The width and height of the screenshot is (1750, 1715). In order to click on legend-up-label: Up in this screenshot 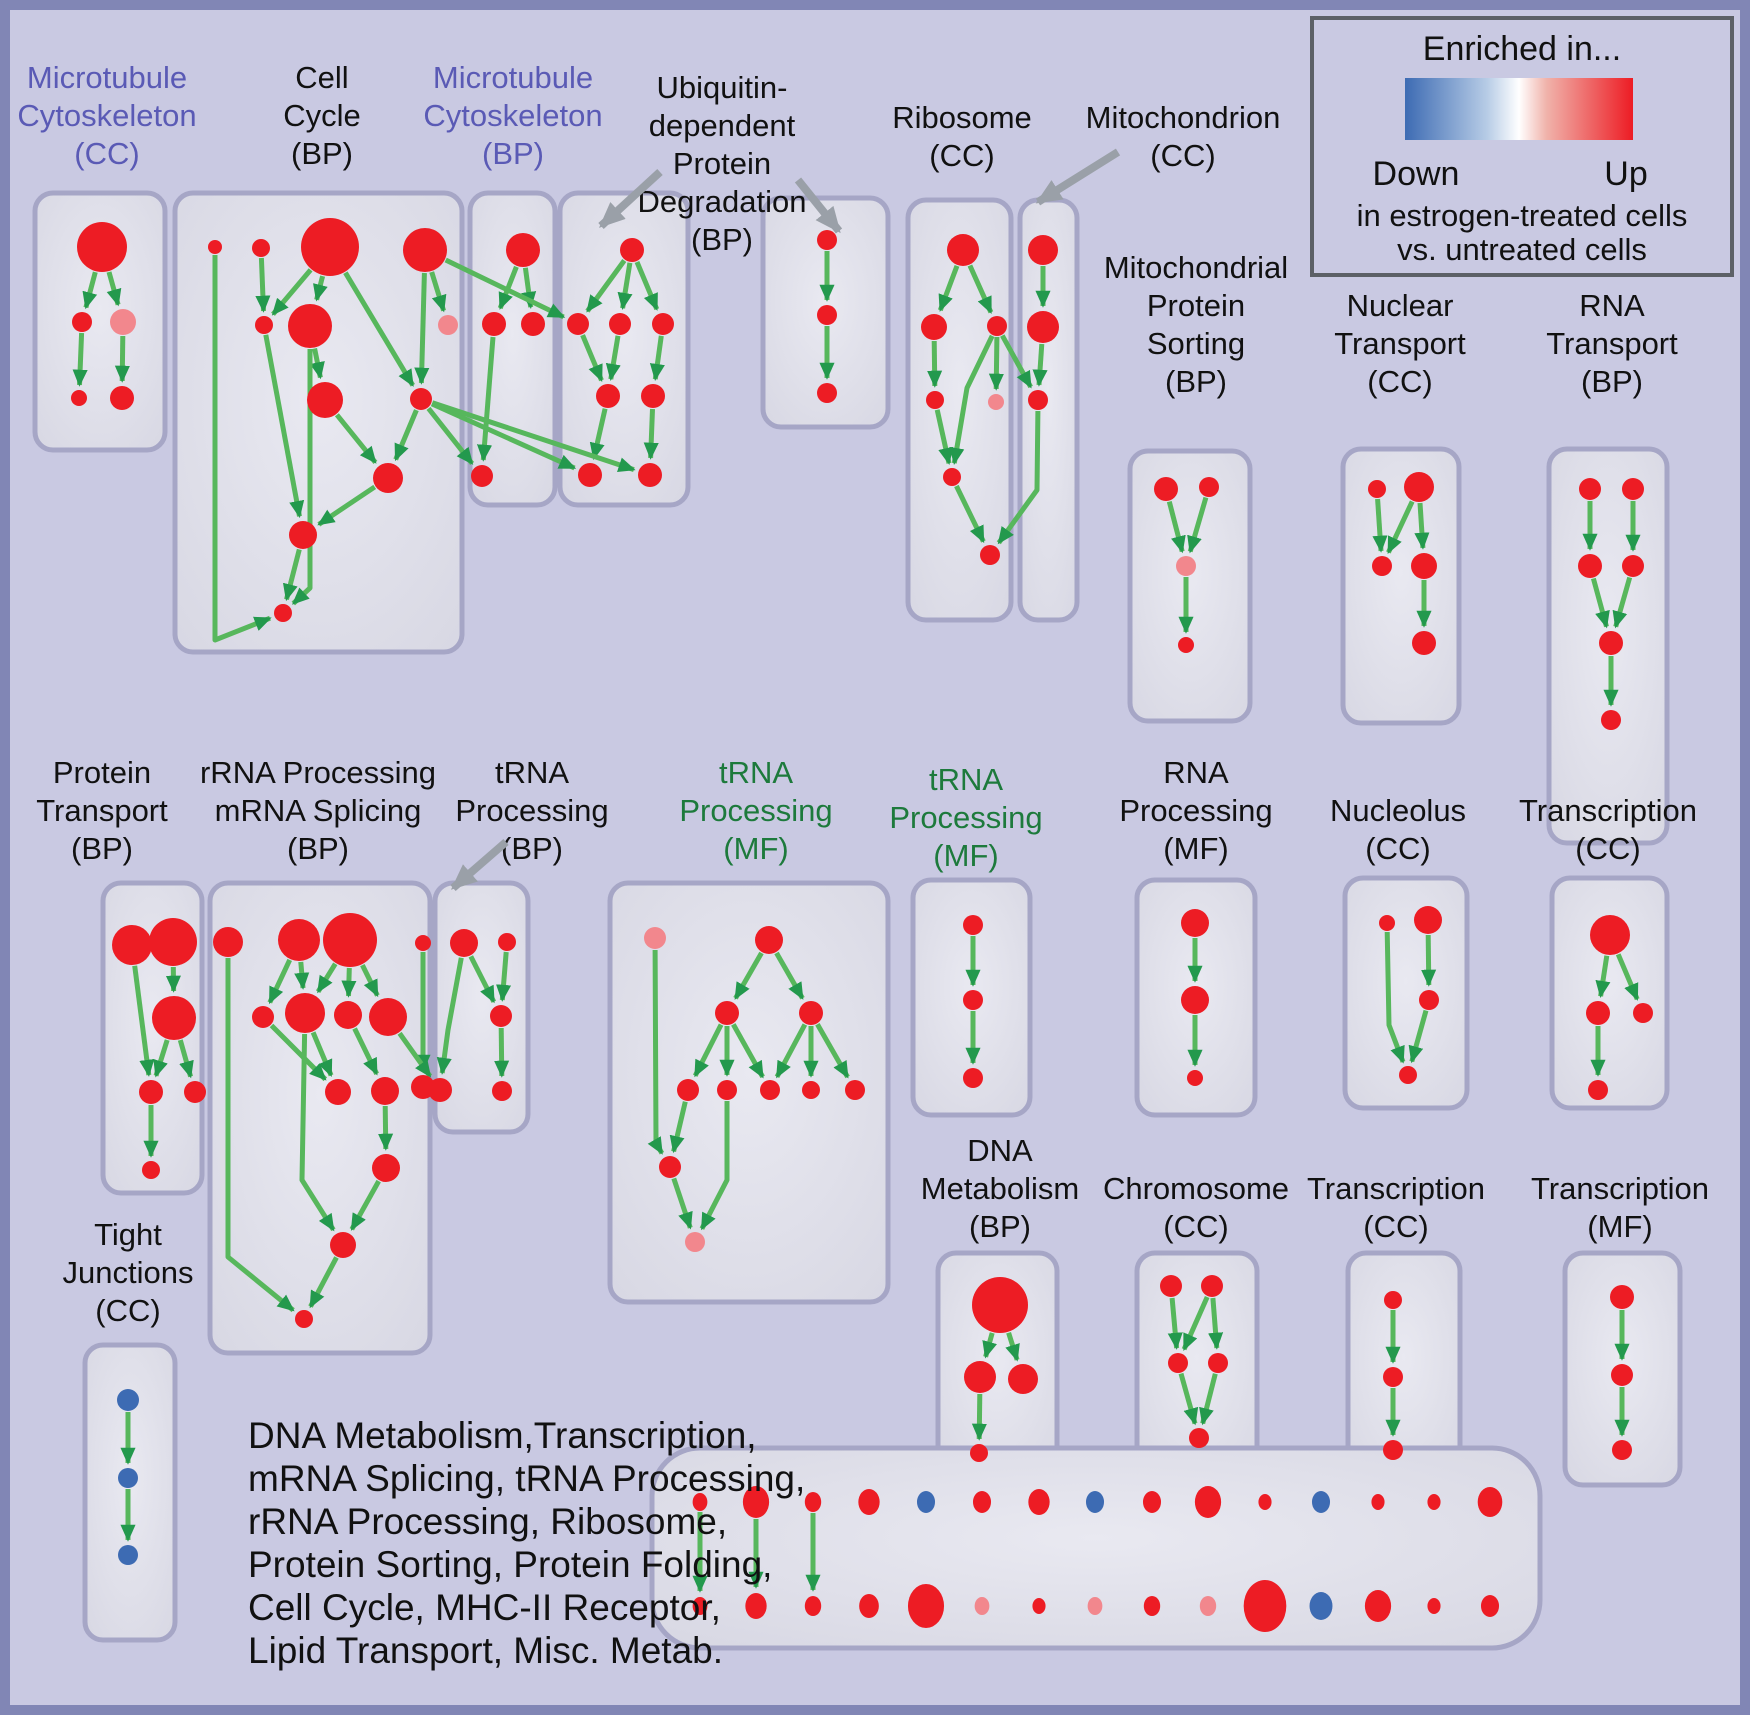, I will do `click(1625, 174)`.